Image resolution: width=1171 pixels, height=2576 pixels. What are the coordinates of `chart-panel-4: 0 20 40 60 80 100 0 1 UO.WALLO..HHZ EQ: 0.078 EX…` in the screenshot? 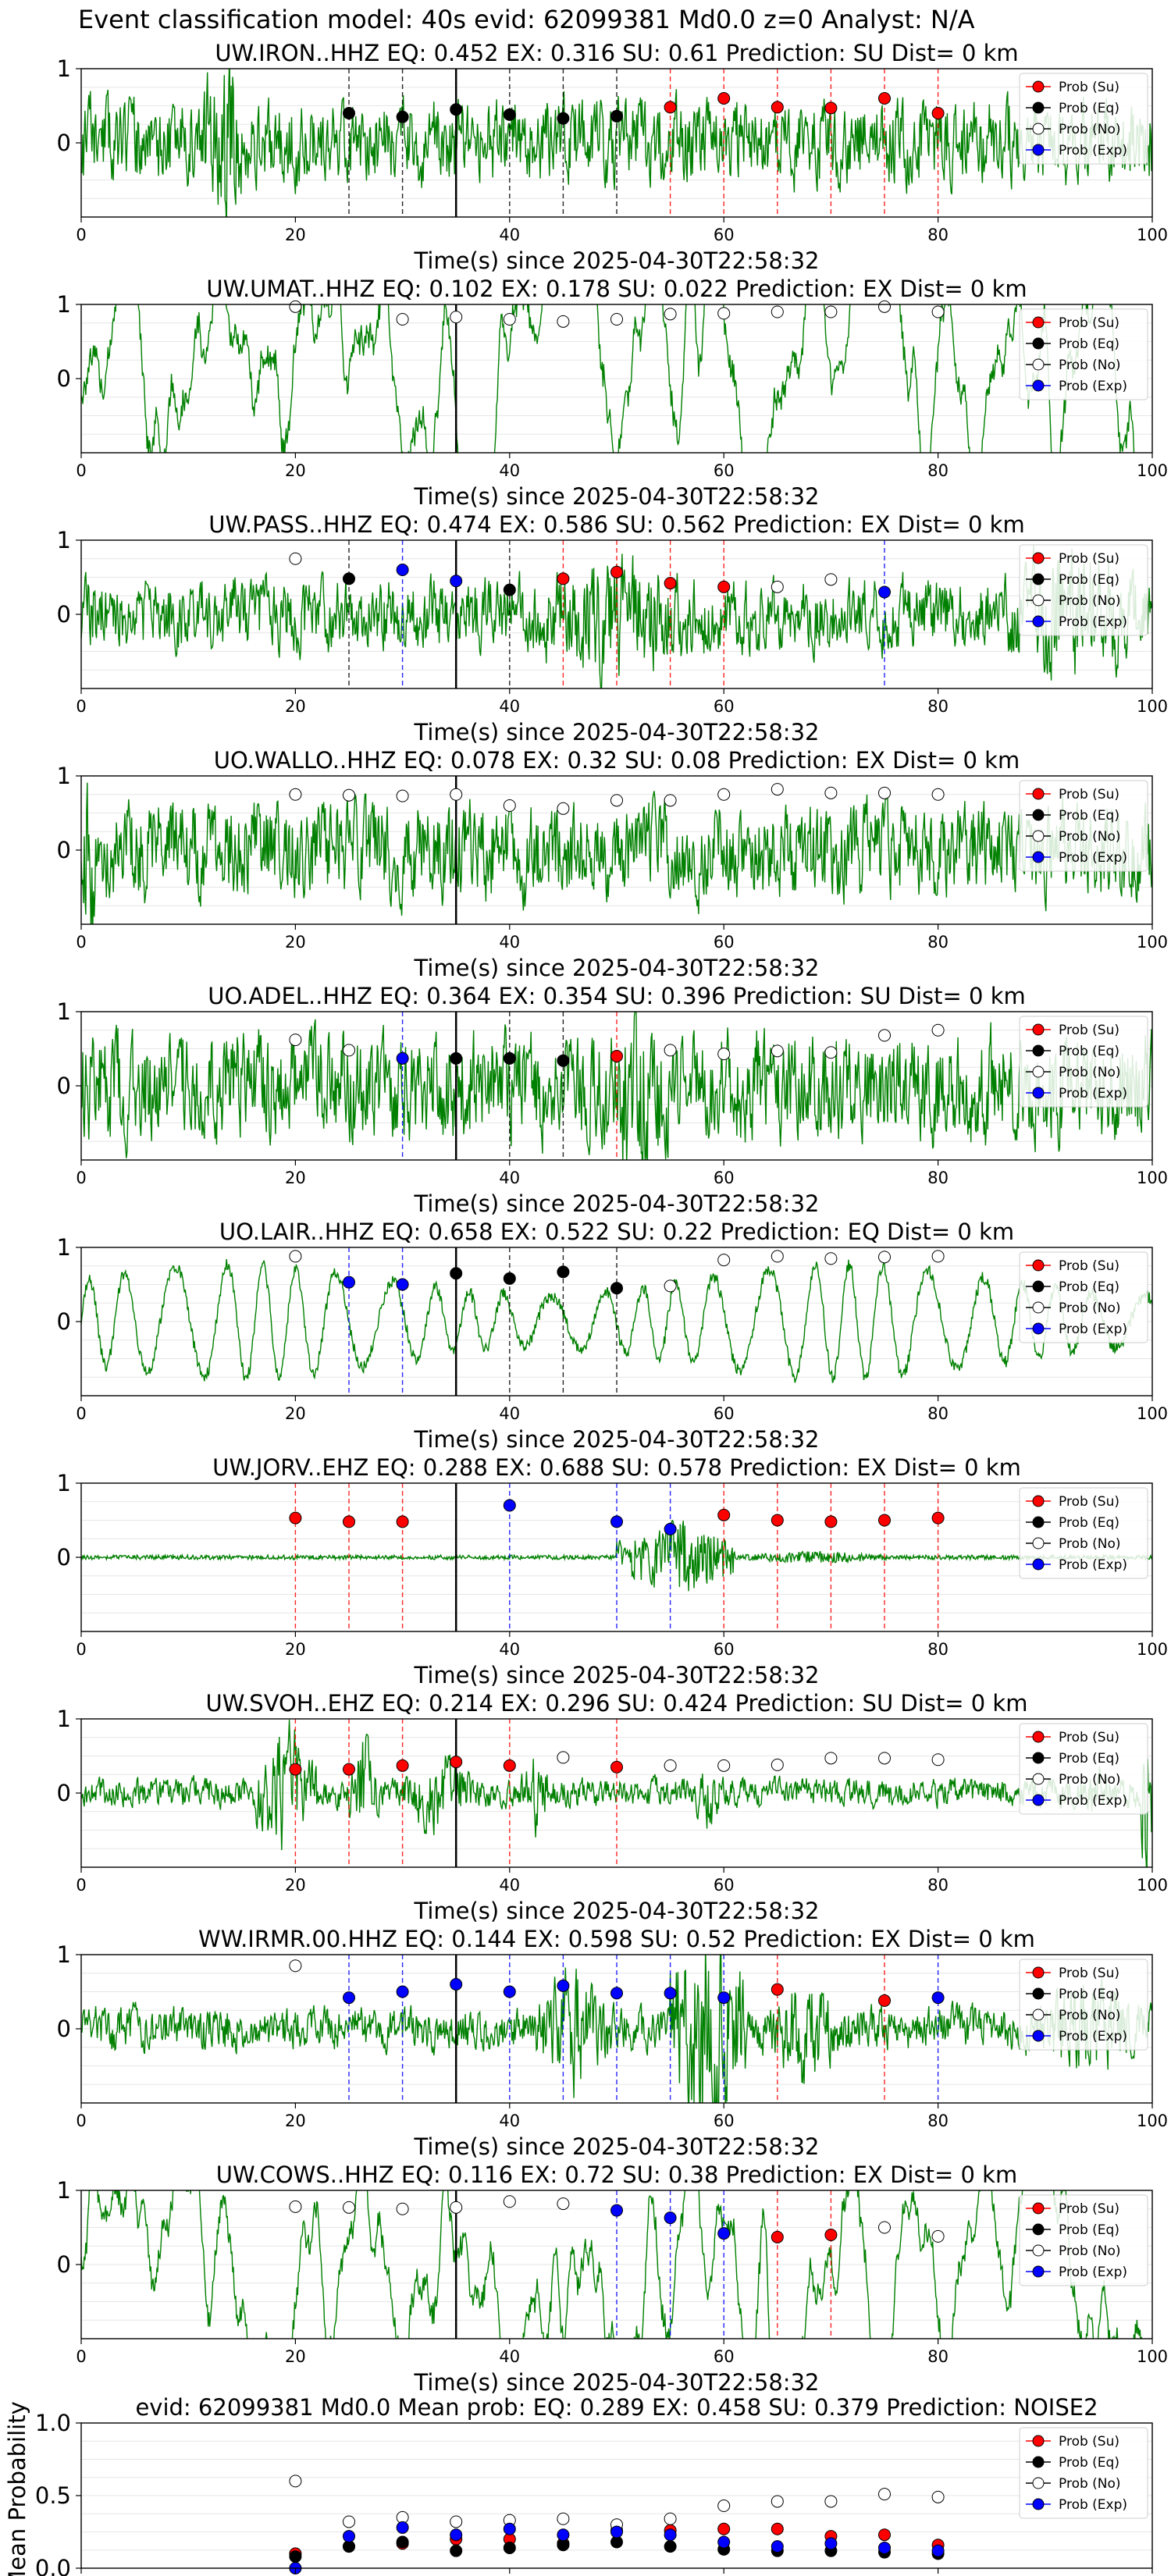 It's located at (613, 864).